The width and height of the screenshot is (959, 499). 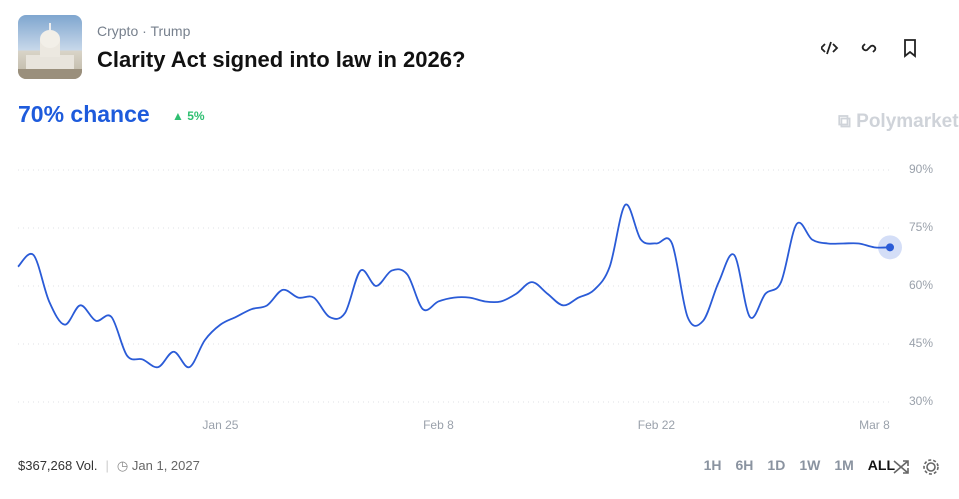 I want to click on x-tick-label: Feb 22, so click(x=657, y=425).